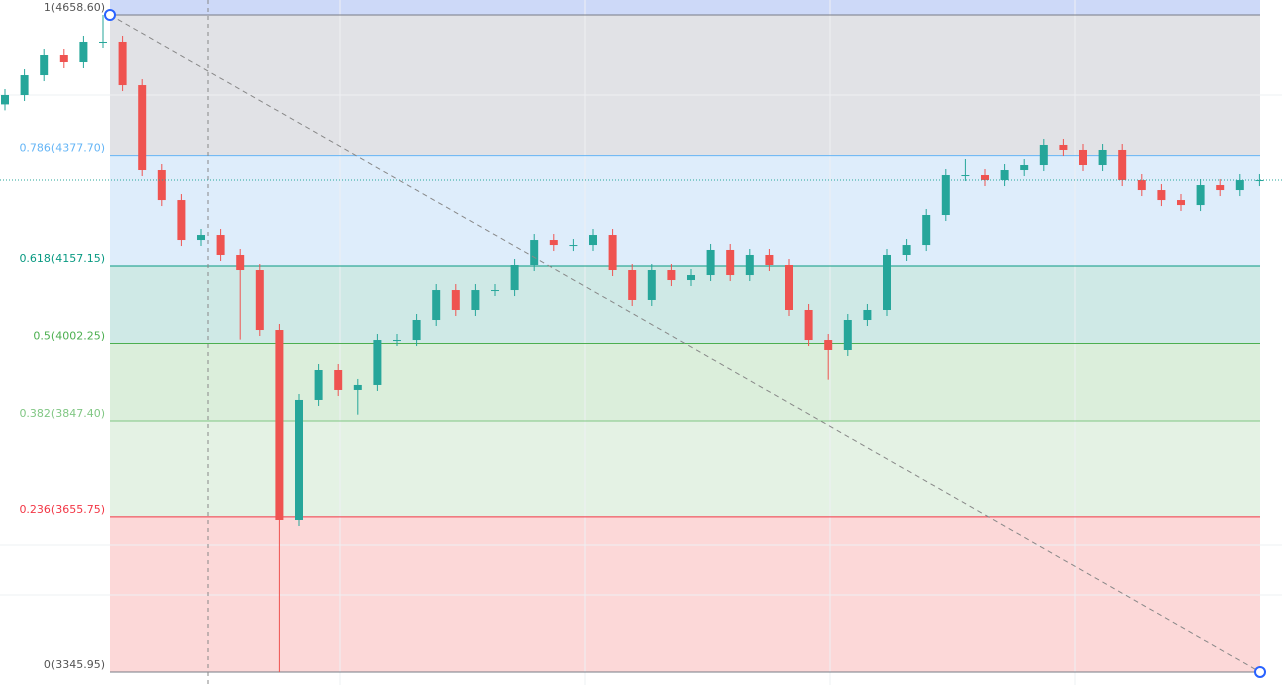 The image size is (1282, 685). What do you see at coordinates (74, 664) in the screenshot?
I see `fib-label: 0(3345.95)` at bounding box center [74, 664].